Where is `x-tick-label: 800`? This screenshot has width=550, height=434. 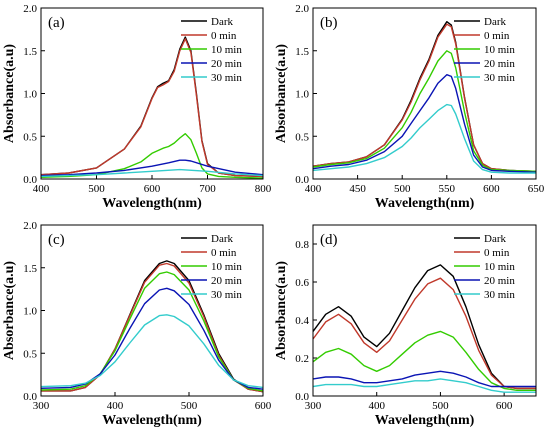
x-tick-label: 800 is located at coordinates (263, 189).